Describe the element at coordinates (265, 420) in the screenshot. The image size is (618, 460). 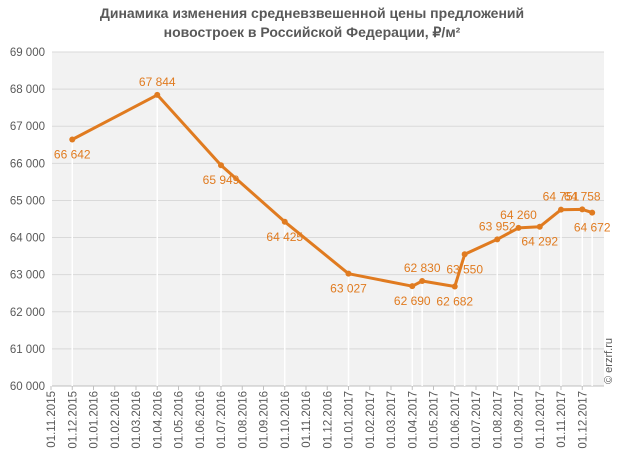
I see `x-tick-label: 01.09.2016` at that location.